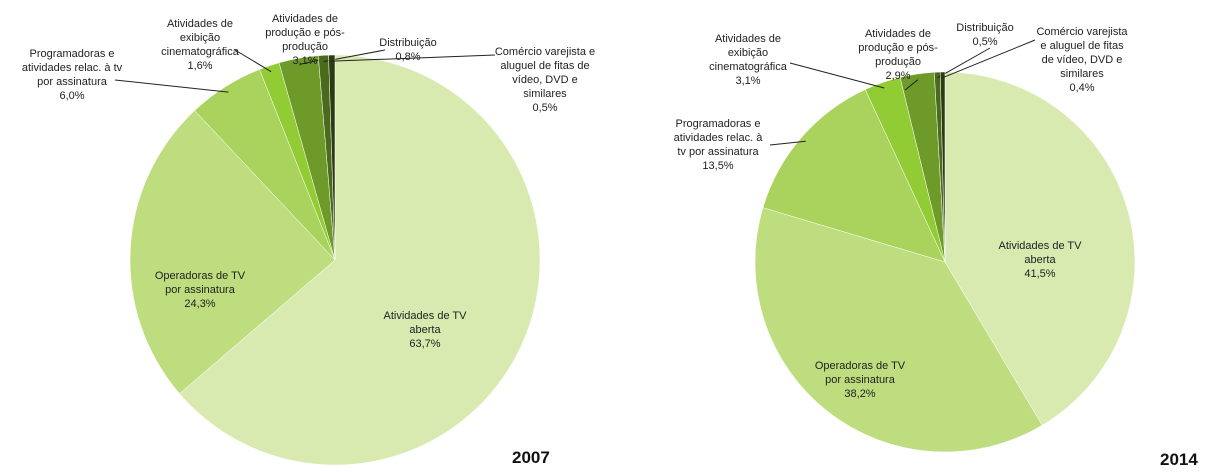 The height and width of the screenshot is (473, 1210). What do you see at coordinates (72, 96) in the screenshot?
I see `slice-value: 6,0%` at bounding box center [72, 96].